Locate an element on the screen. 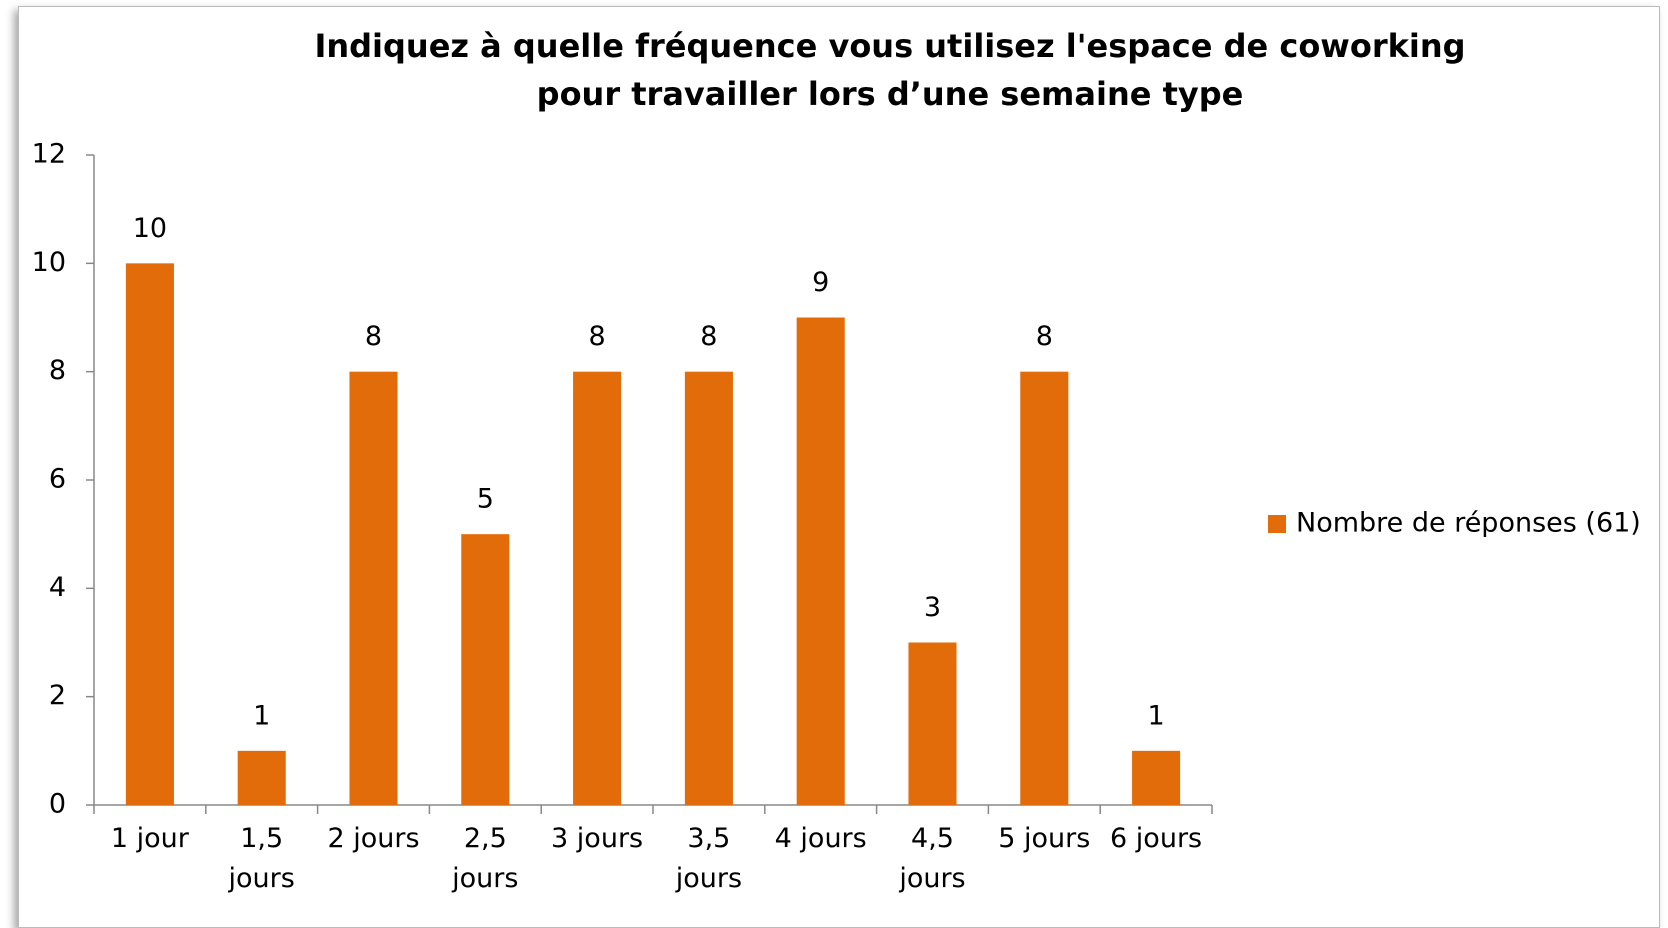 The height and width of the screenshot is (928, 1668). legend-label: Nombre de réponses (61) is located at coordinates (1468, 523).